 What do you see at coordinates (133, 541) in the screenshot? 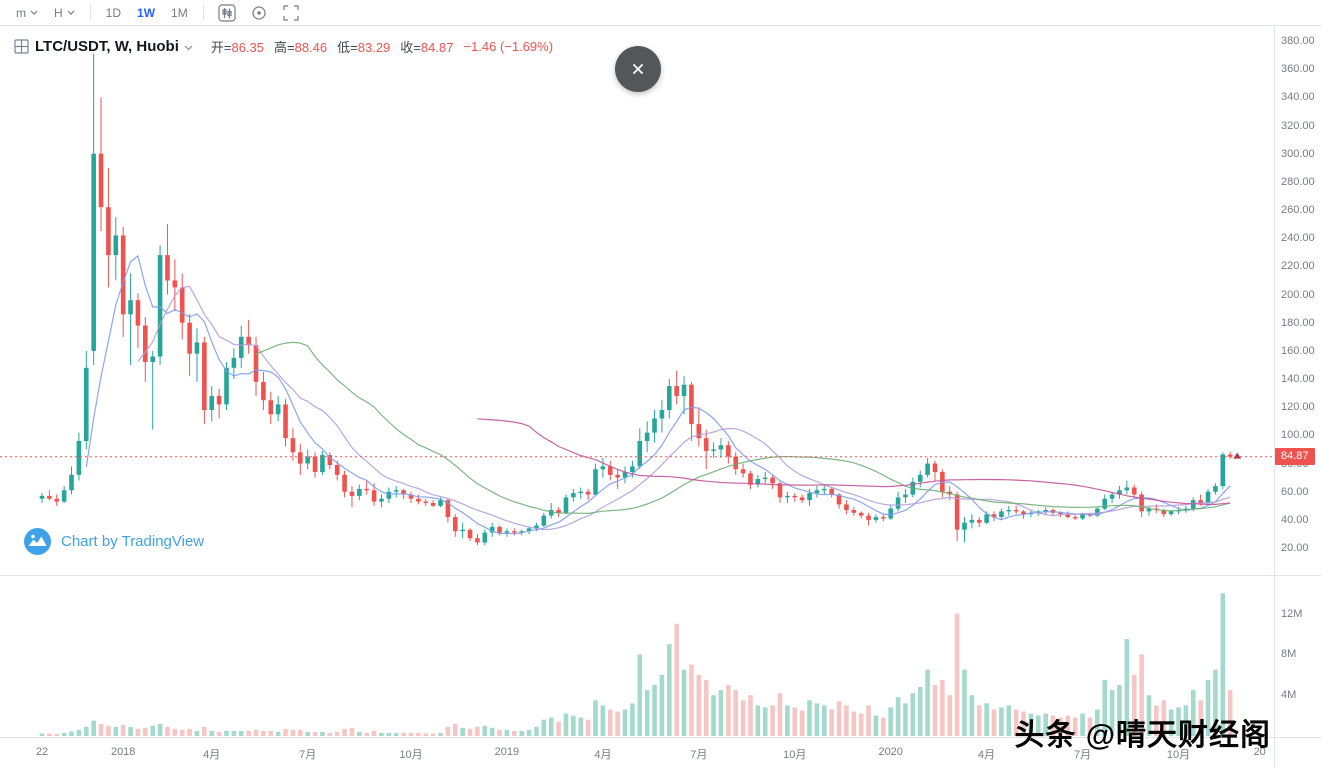
I see `tradingview-watermark-label: Chart by TradingView` at bounding box center [133, 541].